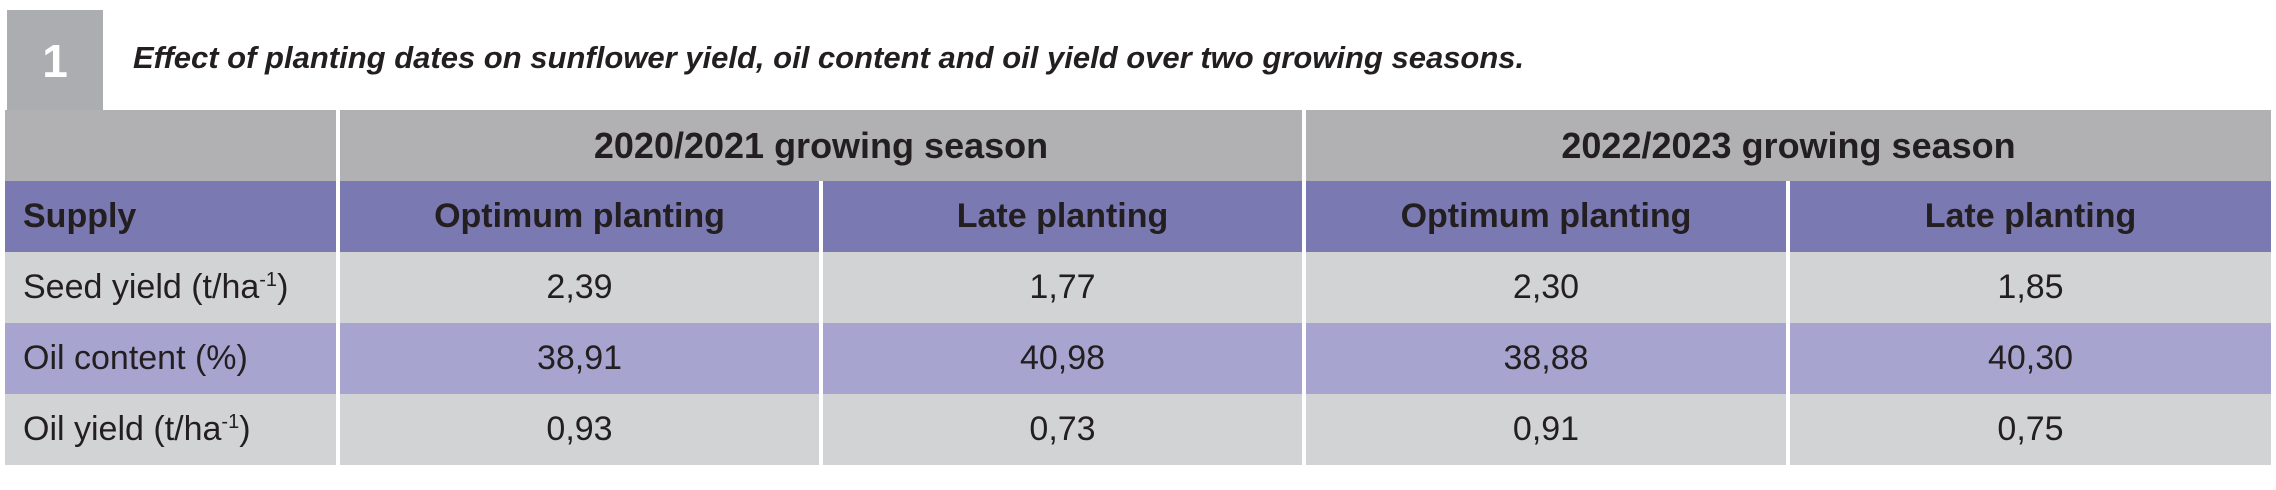 The width and height of the screenshot is (2276, 490). Describe the element at coordinates (1061, 358) in the screenshot. I see `table-cell: 40,98` at that location.